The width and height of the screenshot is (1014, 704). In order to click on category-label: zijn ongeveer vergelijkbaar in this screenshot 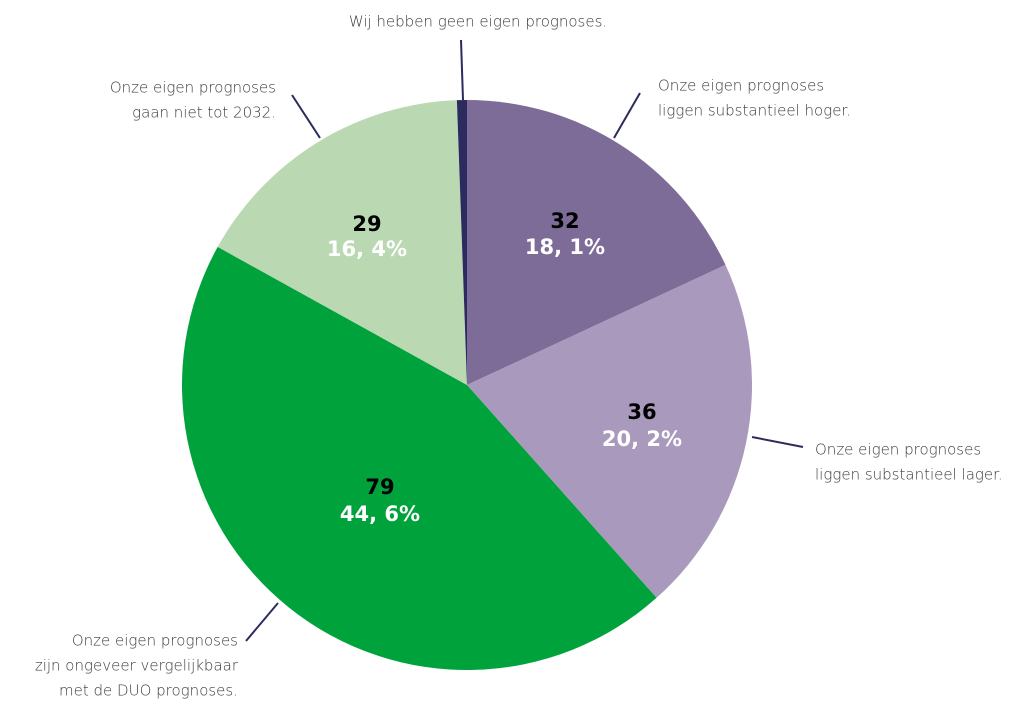, I will do `click(137, 666)`.